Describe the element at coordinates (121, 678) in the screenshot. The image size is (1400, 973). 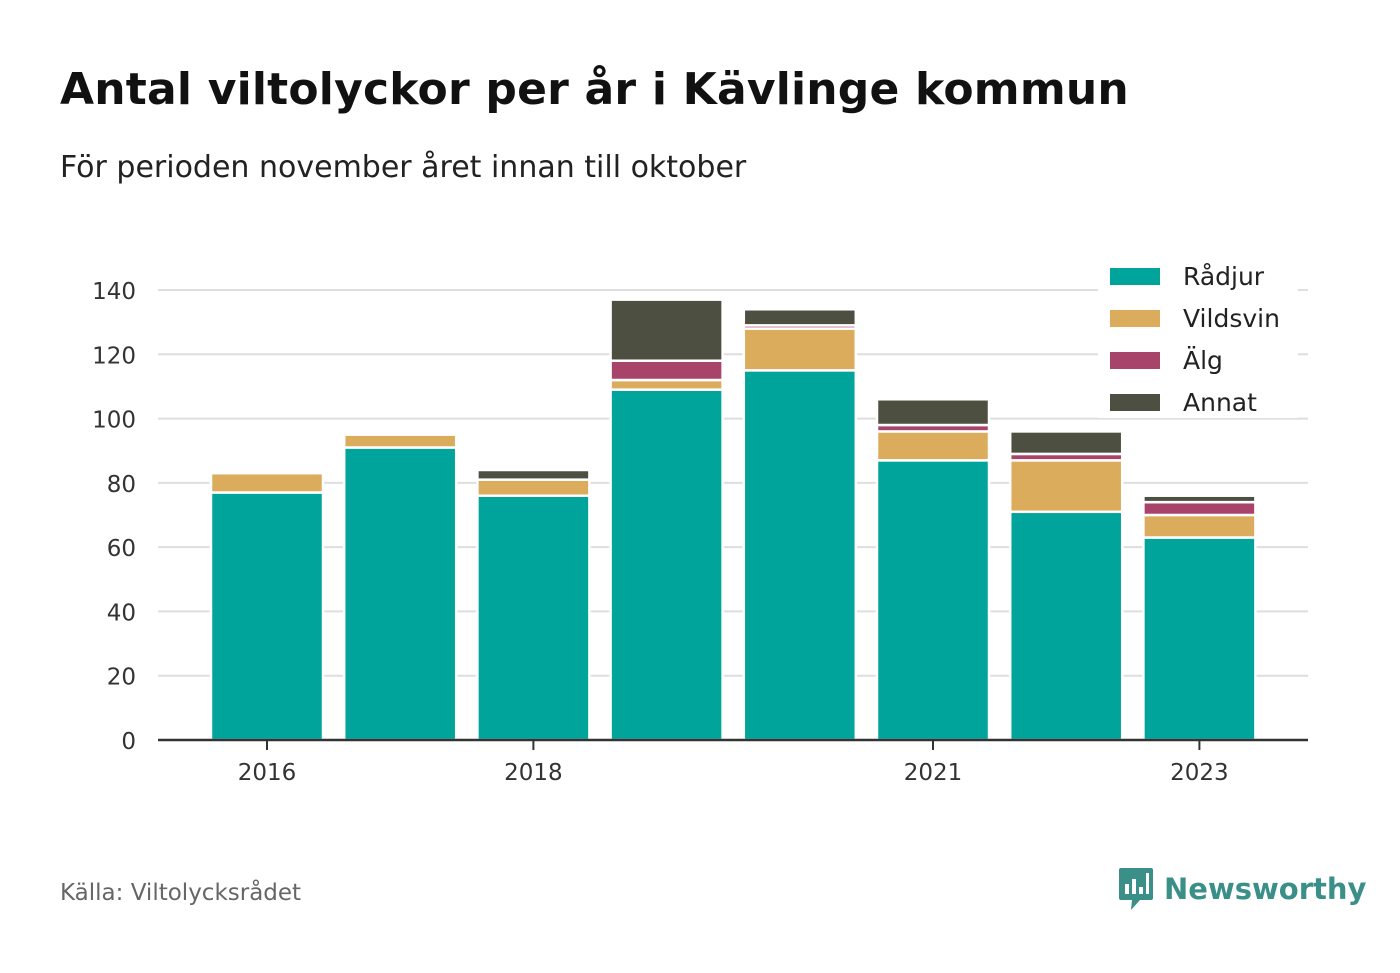
I see `y-tick-label: 20` at that location.